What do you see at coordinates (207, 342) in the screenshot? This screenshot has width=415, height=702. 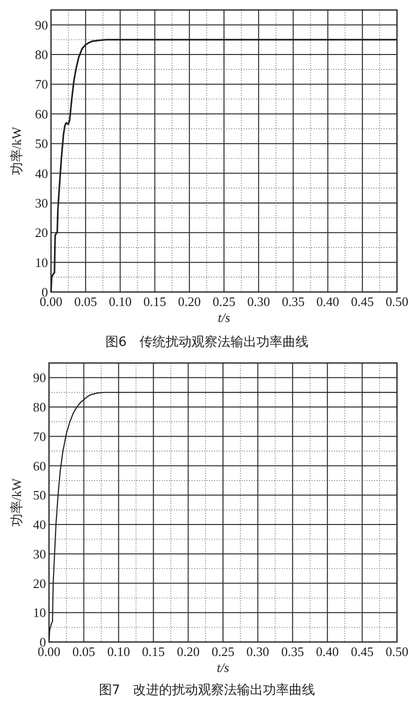 I see `text: 图6 传统扰动观察法输出功率曲线` at bounding box center [207, 342].